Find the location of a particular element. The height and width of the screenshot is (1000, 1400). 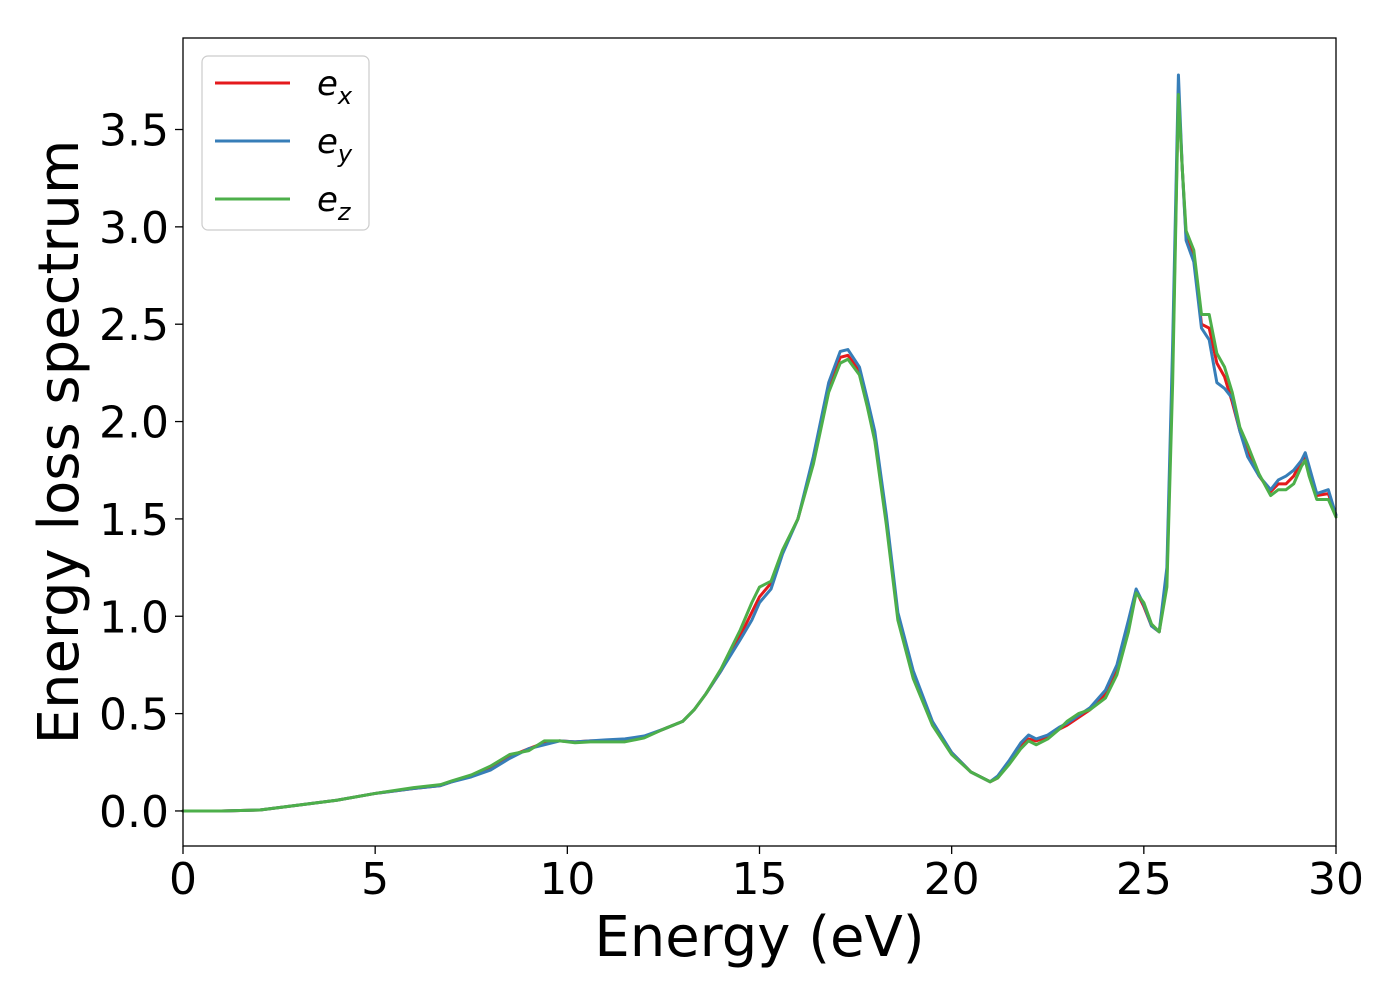

x-tick-label: 20 is located at coordinates (952, 879).